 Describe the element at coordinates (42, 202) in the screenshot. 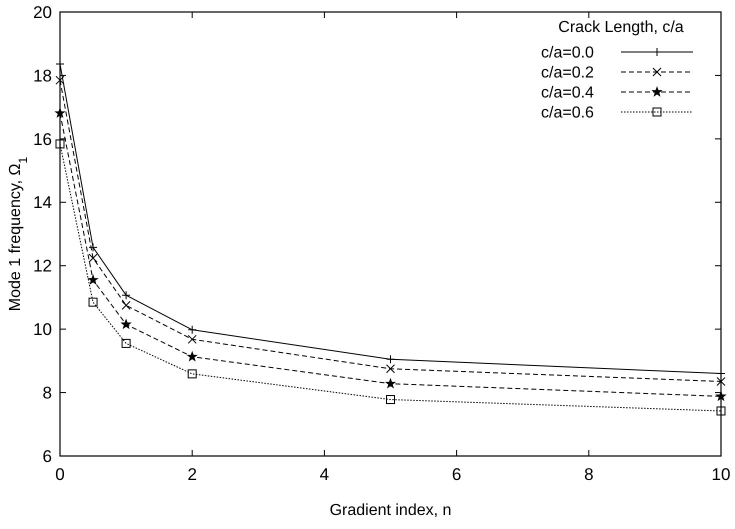

I see `y-tick-label: 14` at that location.